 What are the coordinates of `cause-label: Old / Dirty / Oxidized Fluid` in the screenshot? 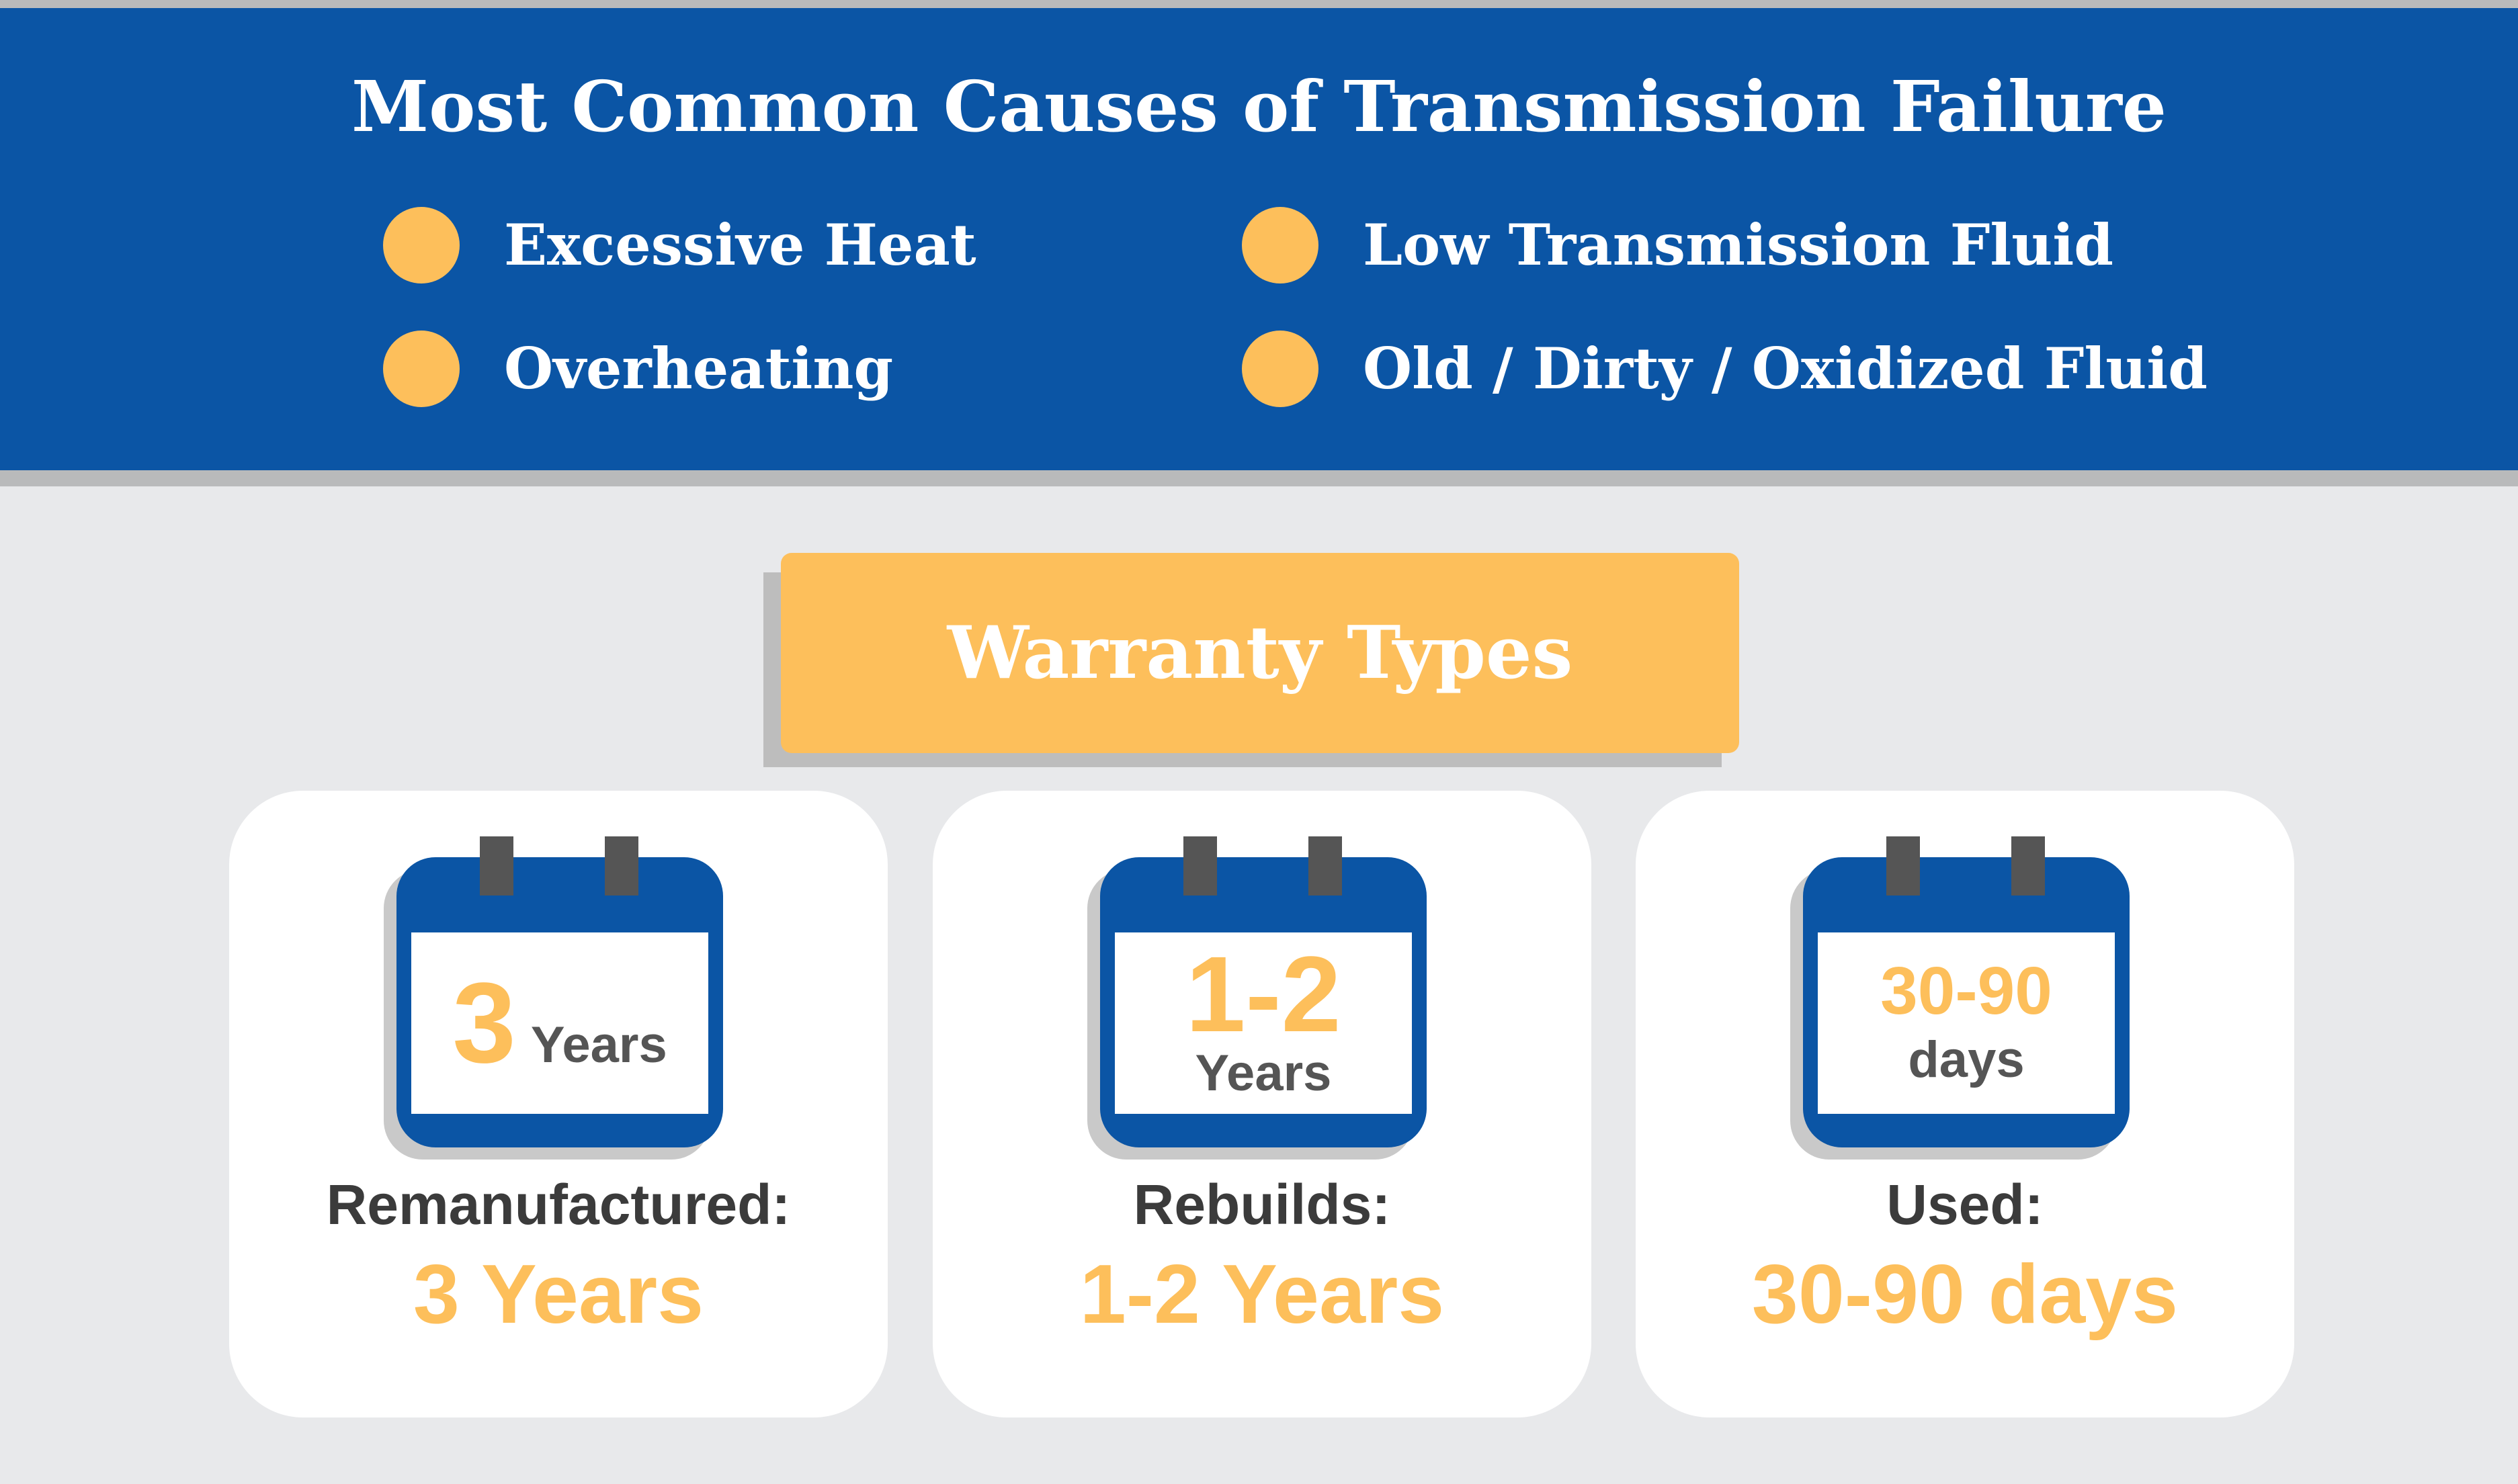 It's located at (1785, 368).